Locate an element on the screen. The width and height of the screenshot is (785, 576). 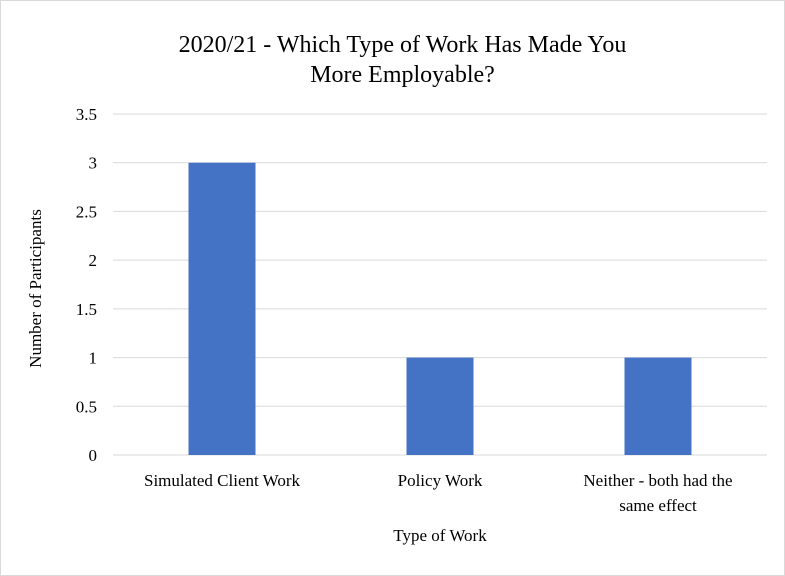
y-tick-label: 1 is located at coordinates (93, 358).